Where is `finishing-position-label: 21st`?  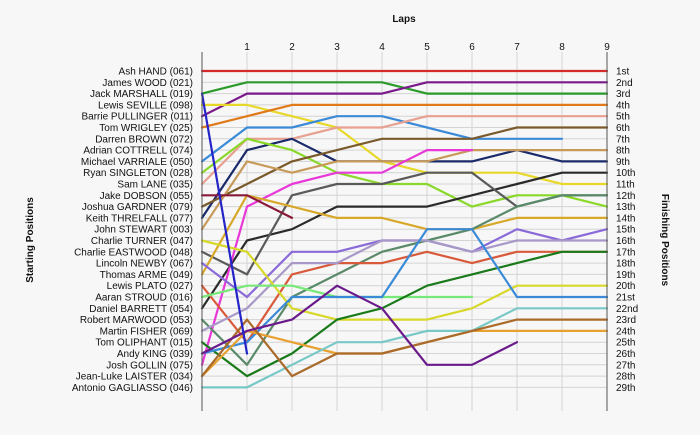 finishing-position-label: 21st is located at coordinates (625, 298).